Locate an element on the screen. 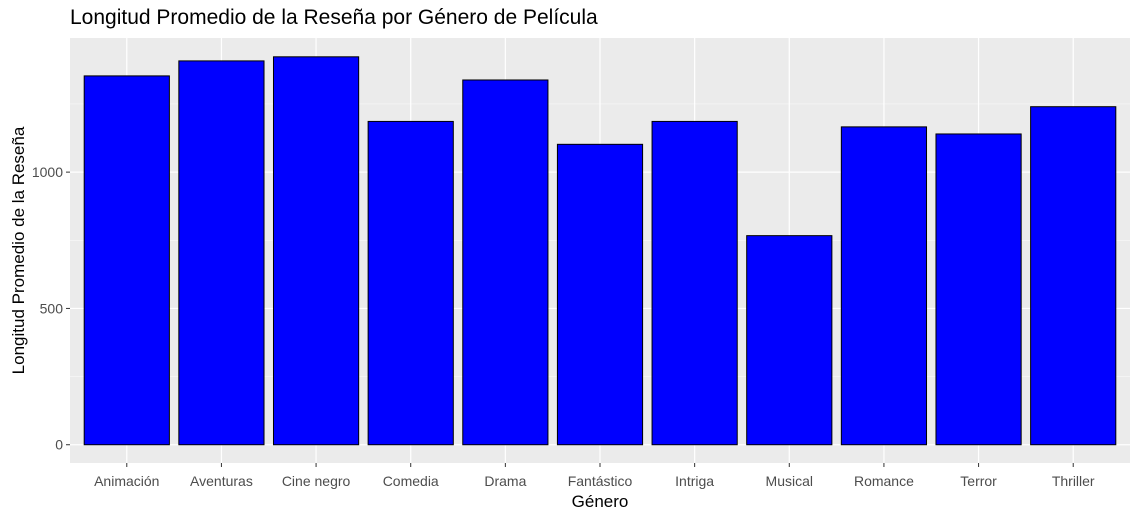 This screenshot has width=1140, height=520. y-axis-title: Longitud Promedio de la Reseña is located at coordinates (18, 250).